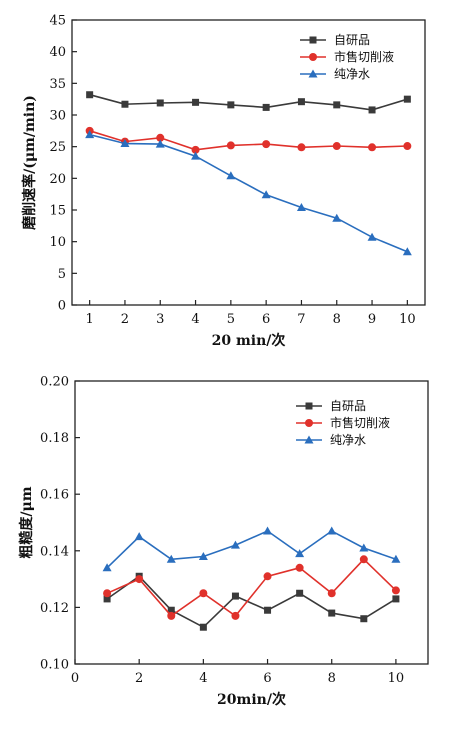 Image resolution: width=450 pixels, height=733 pixels. Describe the element at coordinates (54, 665) in the screenshot. I see `y-tick-label: 0.10` at that location.